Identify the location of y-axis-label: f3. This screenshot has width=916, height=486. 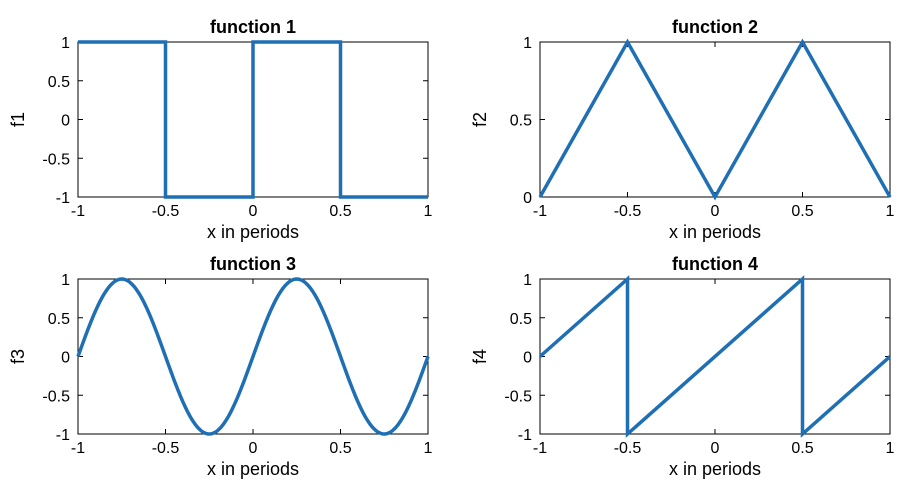
(18, 356).